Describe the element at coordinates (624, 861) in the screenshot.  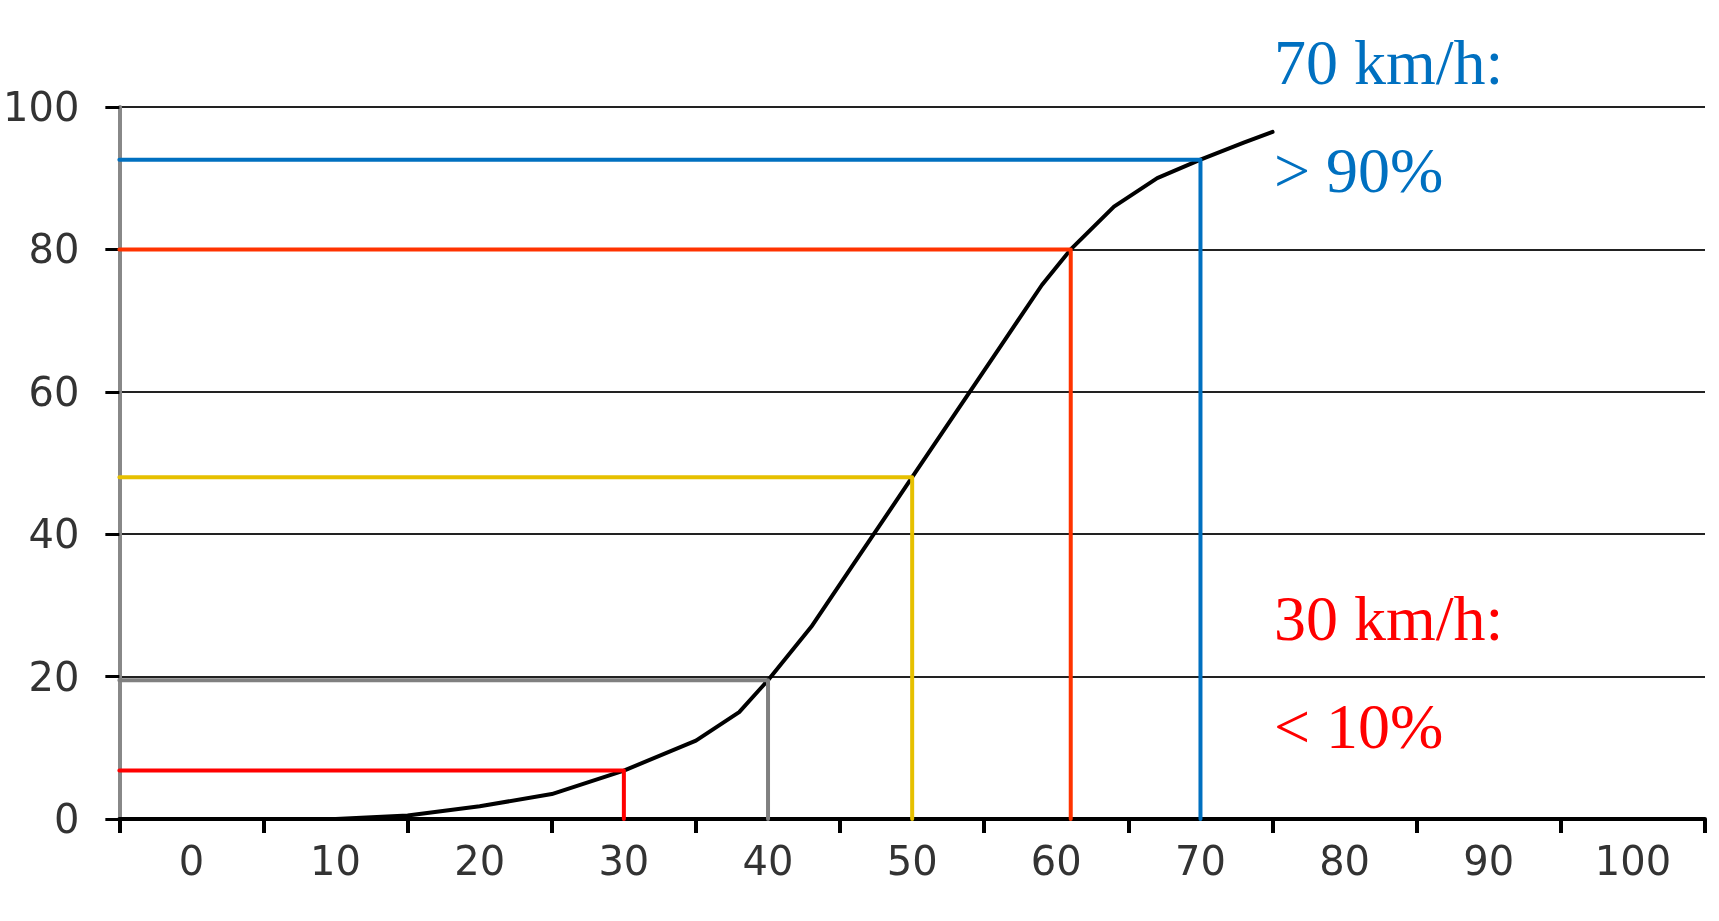
I see `x-tick-label: 30` at that location.